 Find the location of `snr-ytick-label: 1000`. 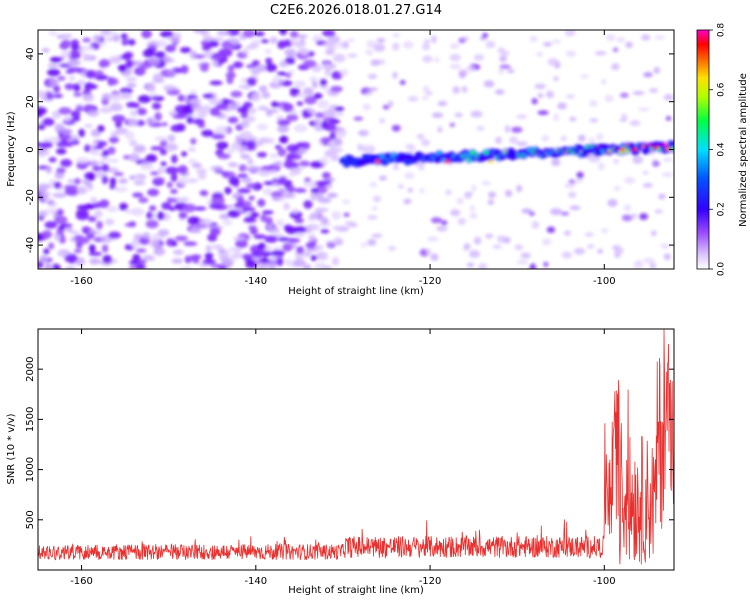

snr-ytick-label: 1000 is located at coordinates (30, 469).